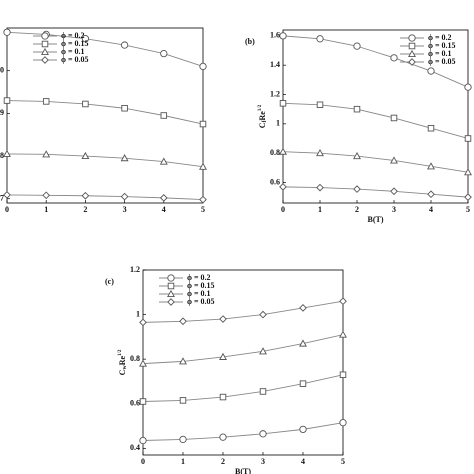  What do you see at coordinates (243, 470) in the screenshot?
I see `x-axis-label: B(T)` at bounding box center [243, 470].